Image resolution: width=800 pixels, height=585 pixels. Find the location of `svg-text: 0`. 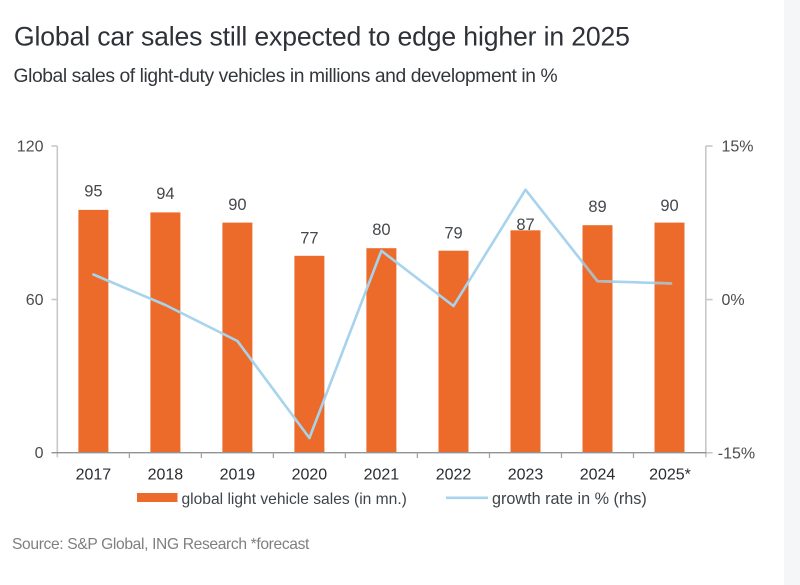

svg-text: 0 is located at coordinates (39, 453).